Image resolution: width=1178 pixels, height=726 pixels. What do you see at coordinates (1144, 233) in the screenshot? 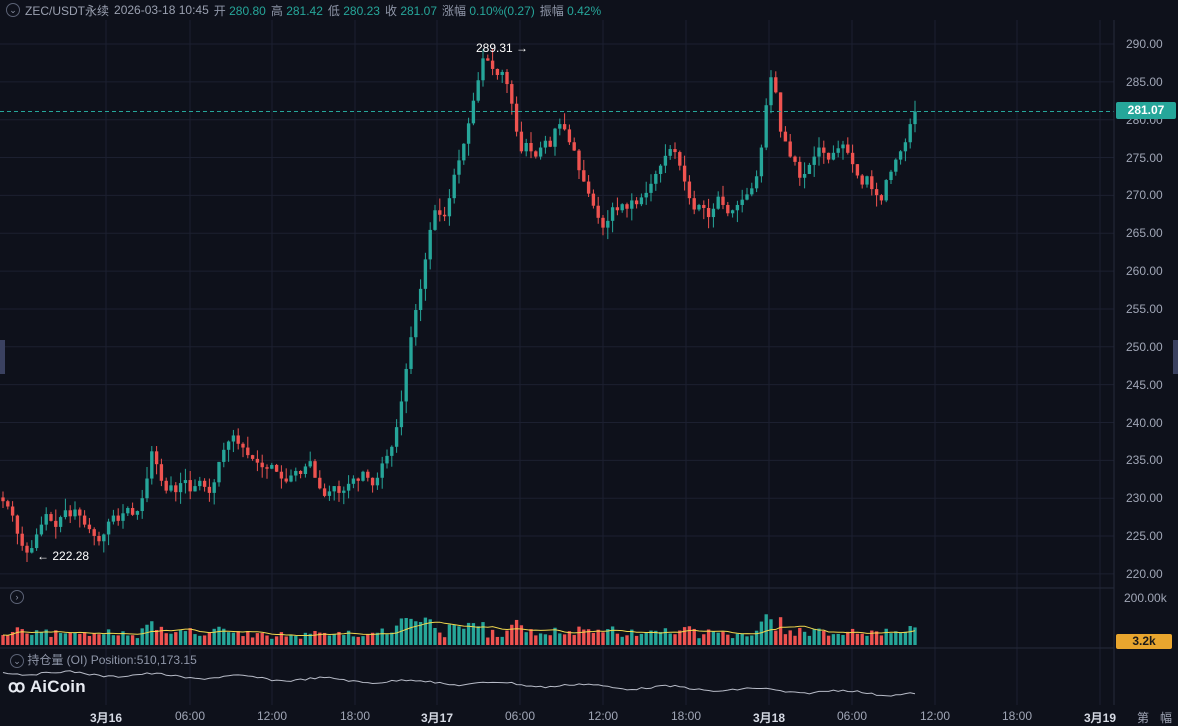
I see `price-tick-label: 265.00` at bounding box center [1144, 233].